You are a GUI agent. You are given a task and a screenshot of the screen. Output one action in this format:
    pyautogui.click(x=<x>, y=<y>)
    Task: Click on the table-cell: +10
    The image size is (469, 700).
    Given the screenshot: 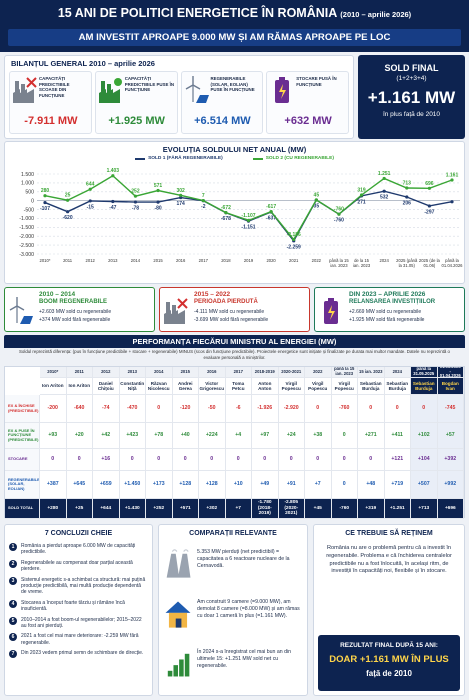 What is the action you would take?
    pyautogui.click(x=238, y=485)
    